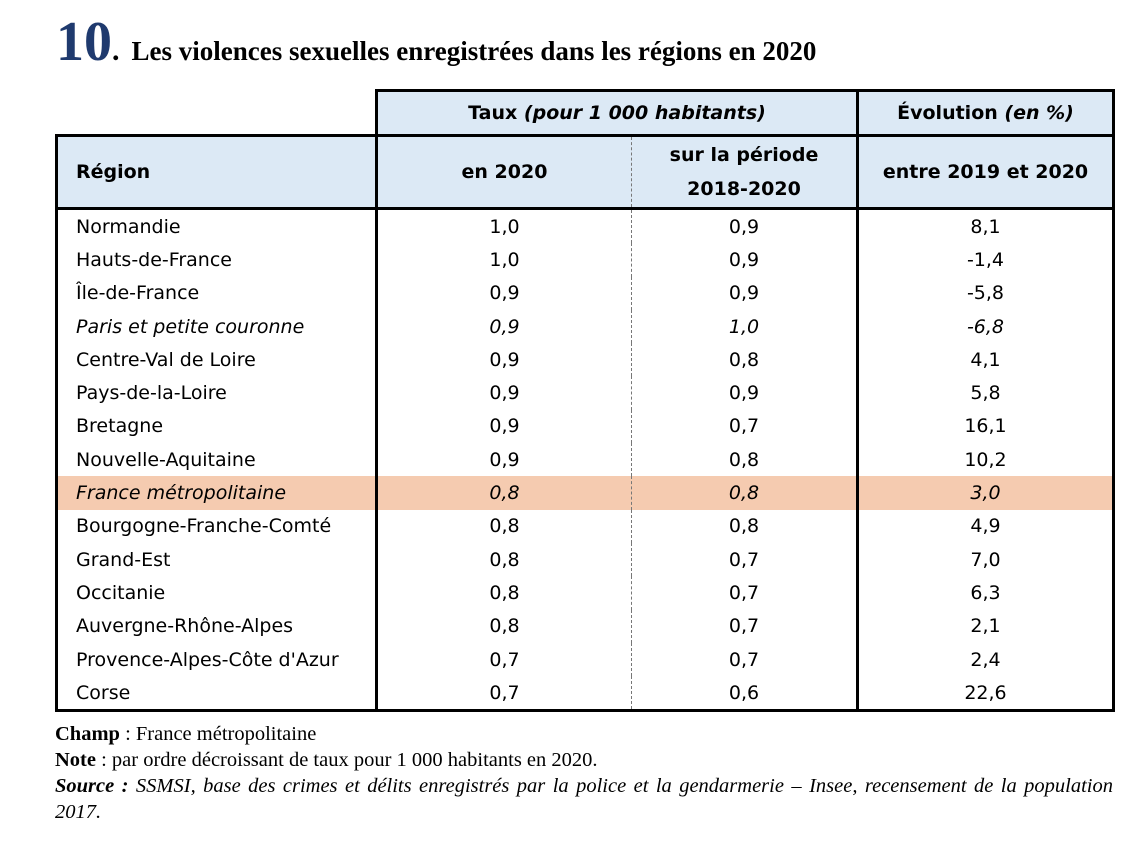 The width and height of the screenshot is (1132, 844). What do you see at coordinates (75, 760) in the screenshot?
I see `note-label: Note` at bounding box center [75, 760].